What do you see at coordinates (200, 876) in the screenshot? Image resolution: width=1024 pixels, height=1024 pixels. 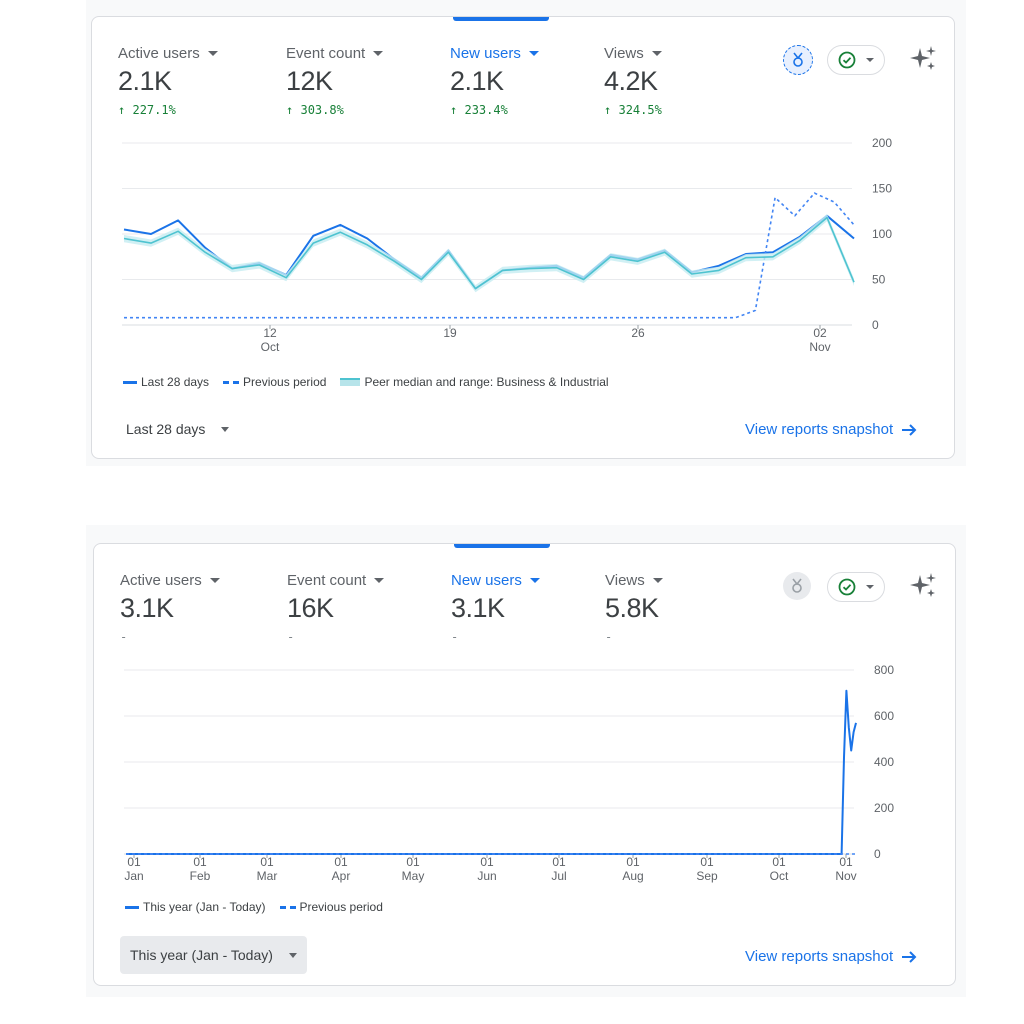 I see `x-tick-month-label: Feb` at bounding box center [200, 876].